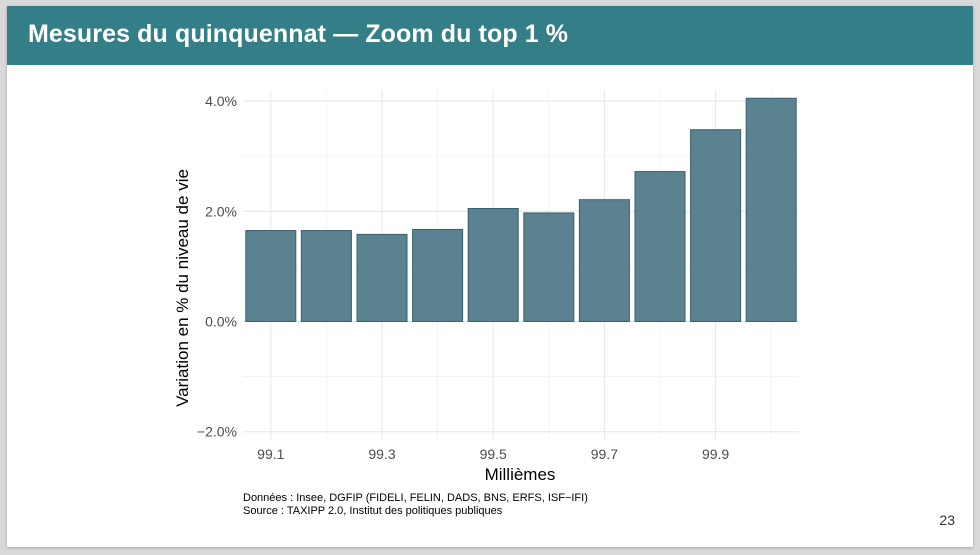 The image size is (980, 555). I want to click on slide-title: Mesures du quinquennat — Zoom du top 1 %, so click(298, 34).